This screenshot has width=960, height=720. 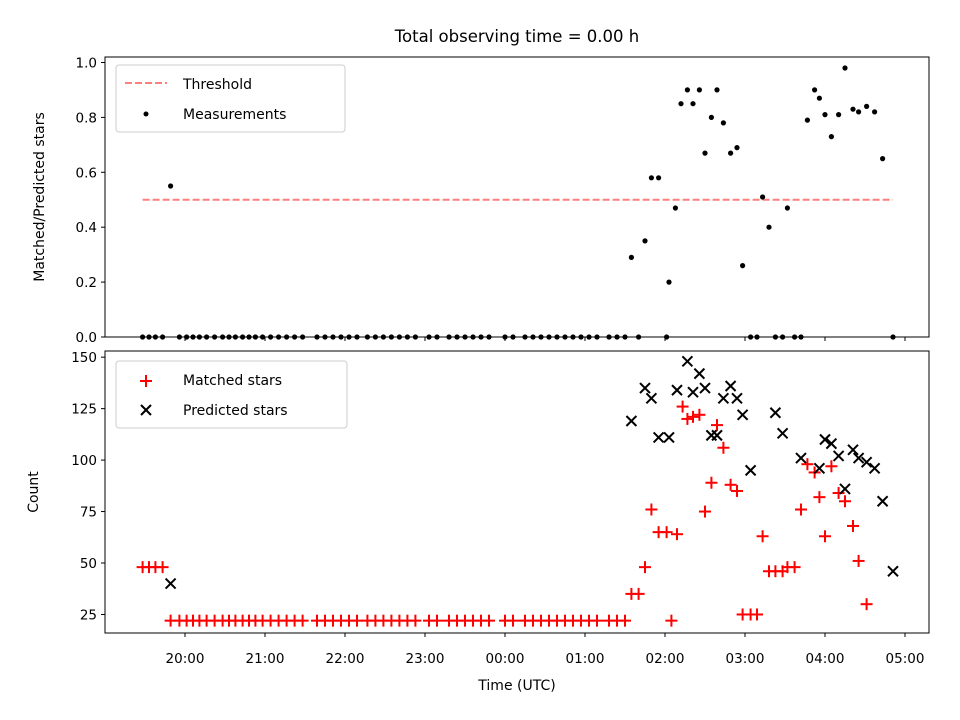 What do you see at coordinates (146, 410) in the screenshot?
I see `legend-predicted-swatch` at bounding box center [146, 410].